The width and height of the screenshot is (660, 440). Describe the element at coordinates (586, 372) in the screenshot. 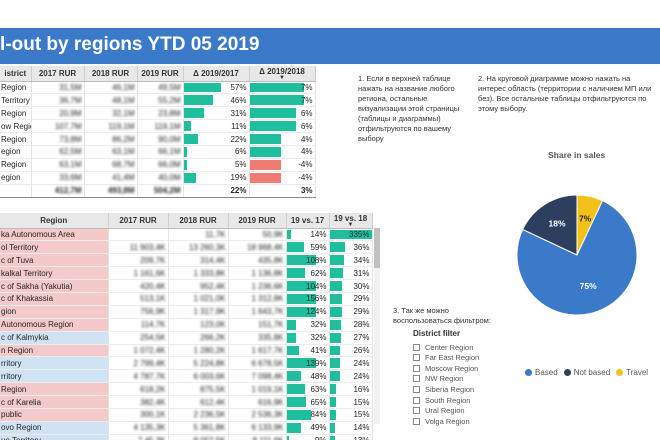

I see `legend-item-not-based: Not based` at that location.